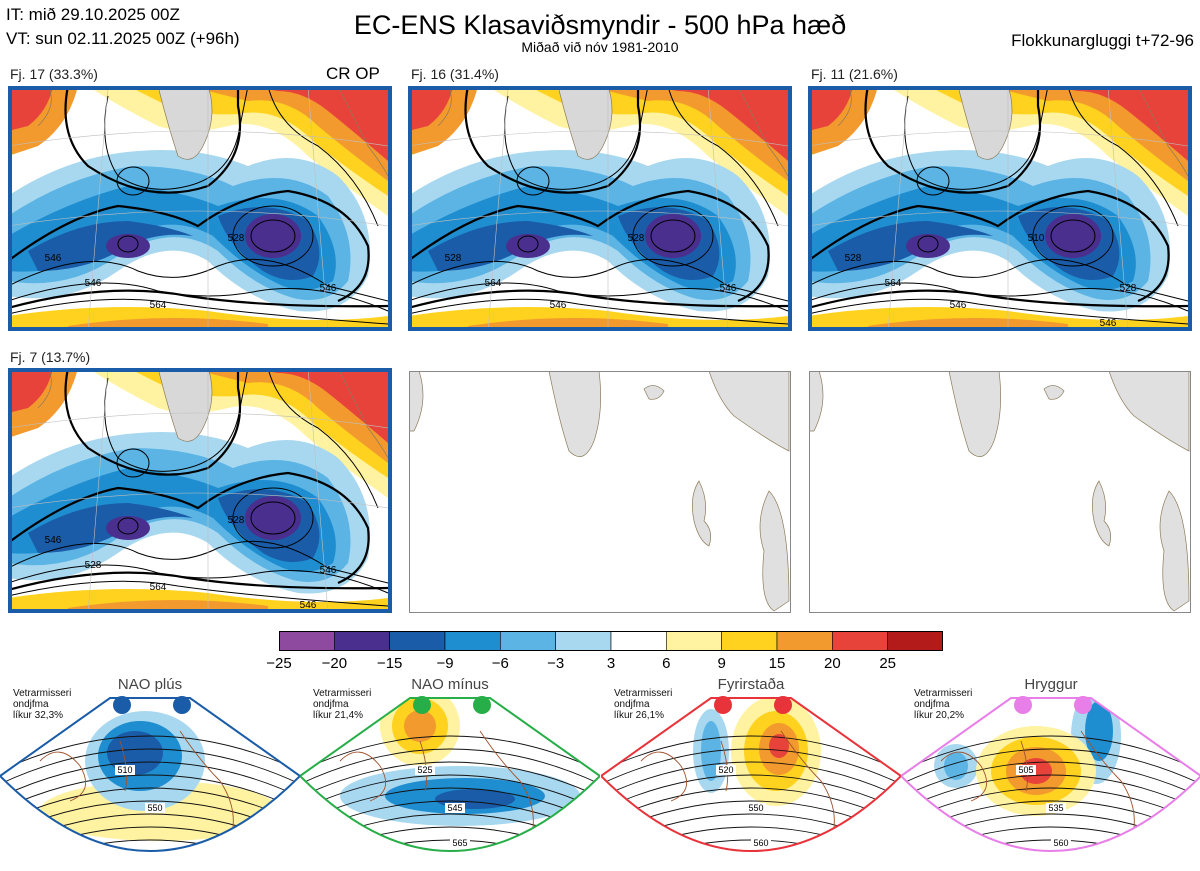 The width and height of the screenshot is (1200, 871). Describe the element at coordinates (54, 74) in the screenshot. I see `panel-label-1: Fj. 17 (33.3%)` at that location.